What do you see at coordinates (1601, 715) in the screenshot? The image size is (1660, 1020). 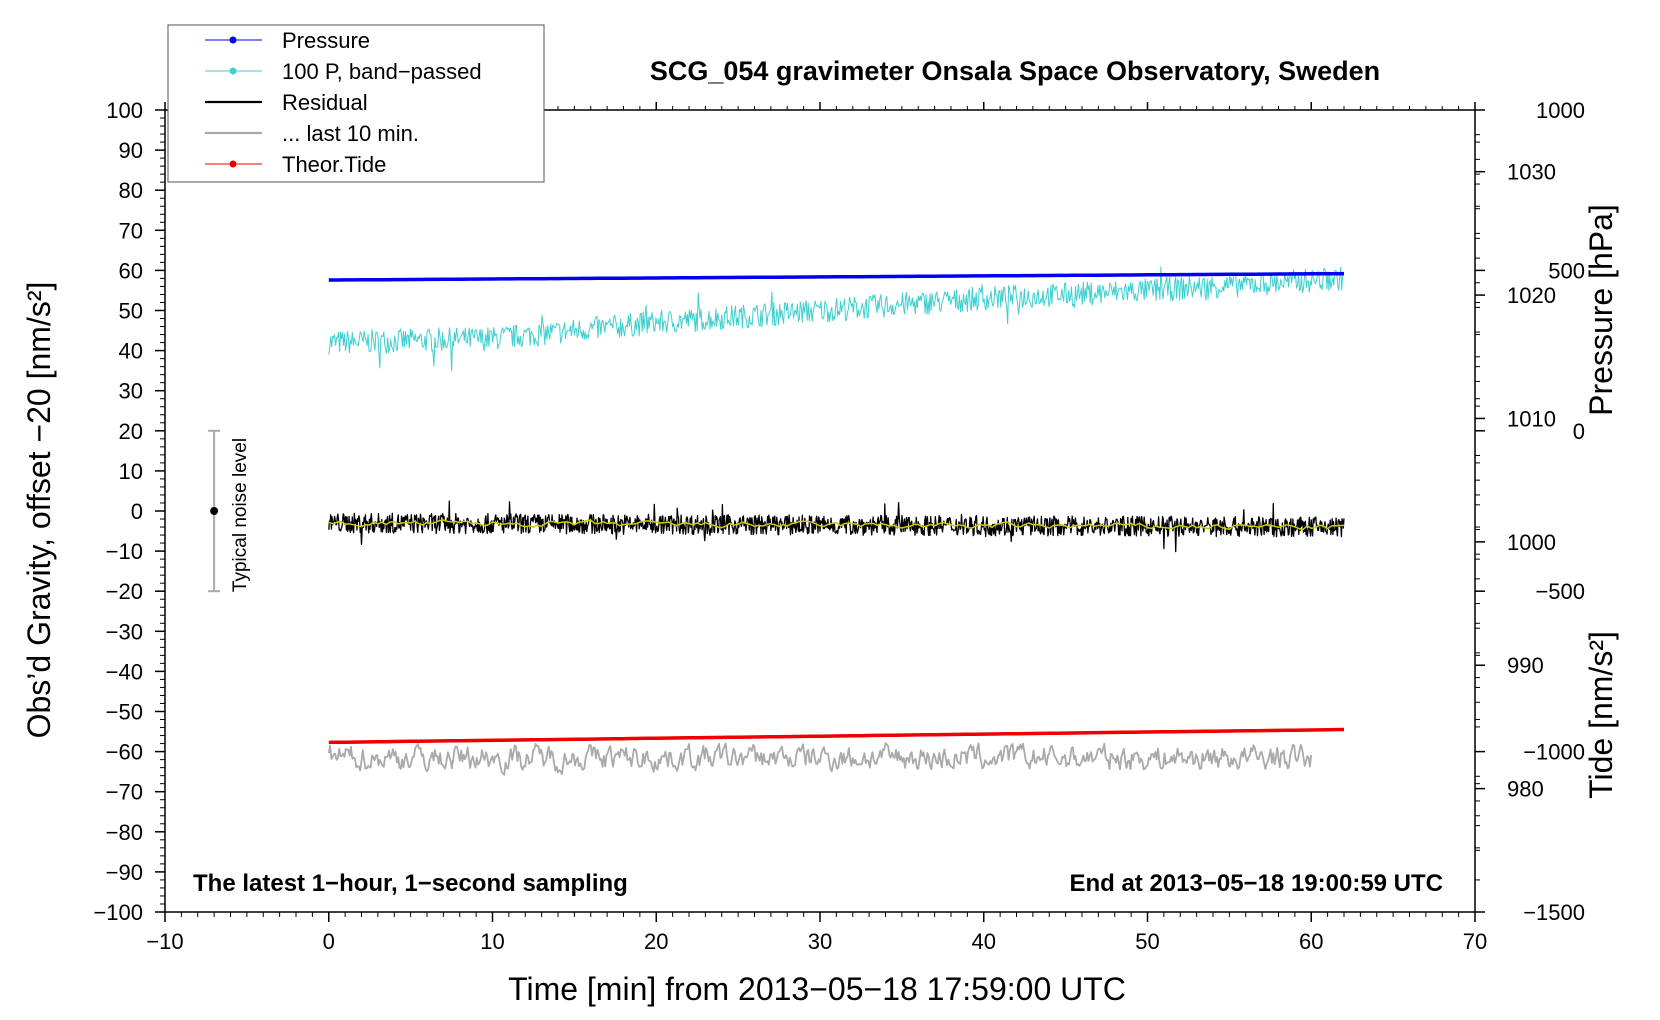 I see `tide-axis-label: Tide [nm/s²]` at bounding box center [1601, 715].